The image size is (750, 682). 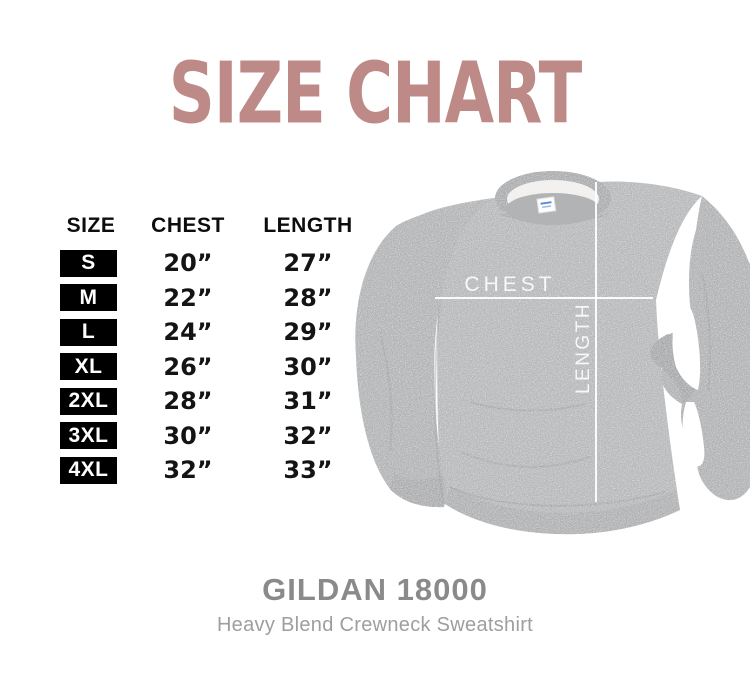 I want to click on size-badge: XL, so click(x=88, y=367).